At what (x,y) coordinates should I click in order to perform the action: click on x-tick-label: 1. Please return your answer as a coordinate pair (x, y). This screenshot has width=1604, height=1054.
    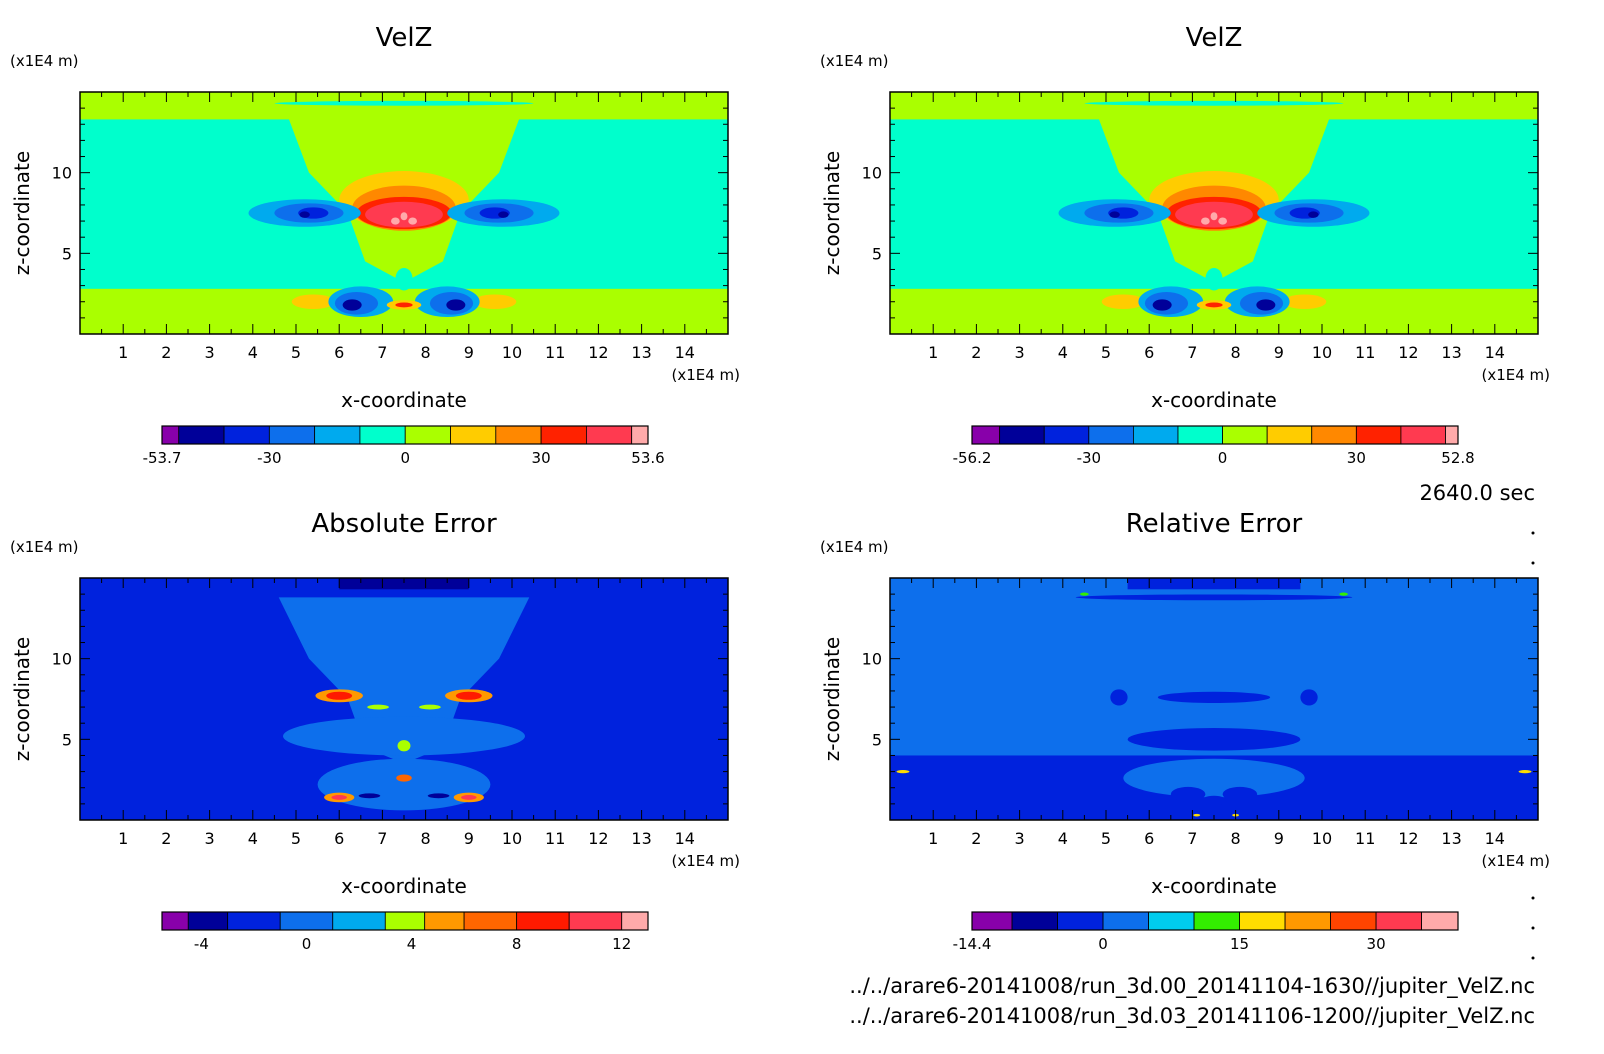
    Looking at the image, I should click on (123, 838).